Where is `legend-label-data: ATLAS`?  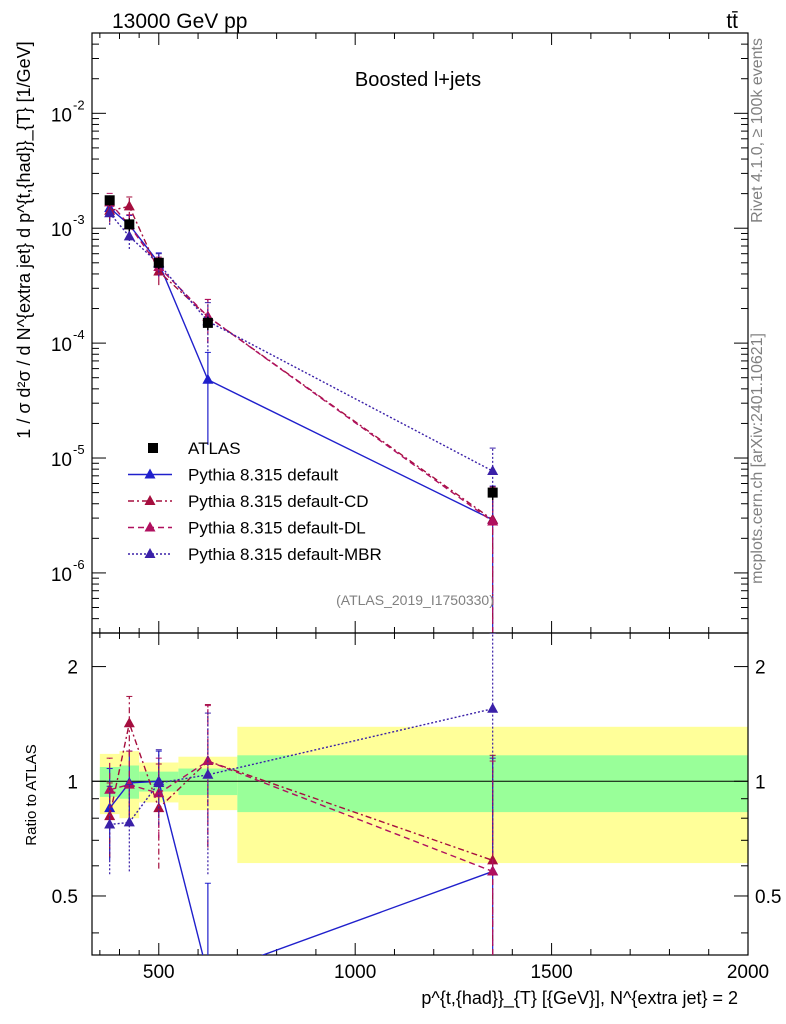 legend-label-data: ATLAS is located at coordinates (214, 448).